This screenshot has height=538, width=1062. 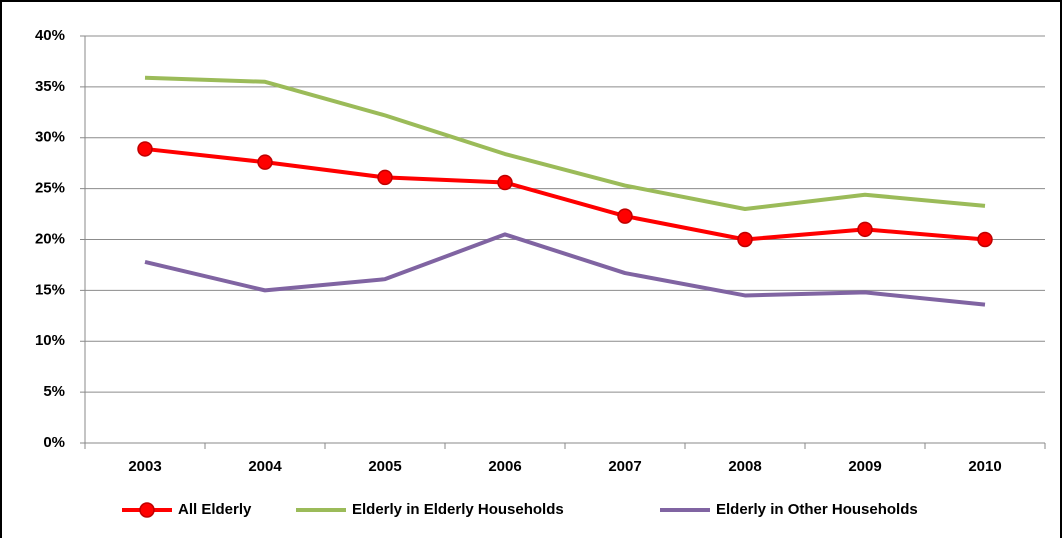 I want to click on y-tick-label: 5%, so click(x=54, y=391).